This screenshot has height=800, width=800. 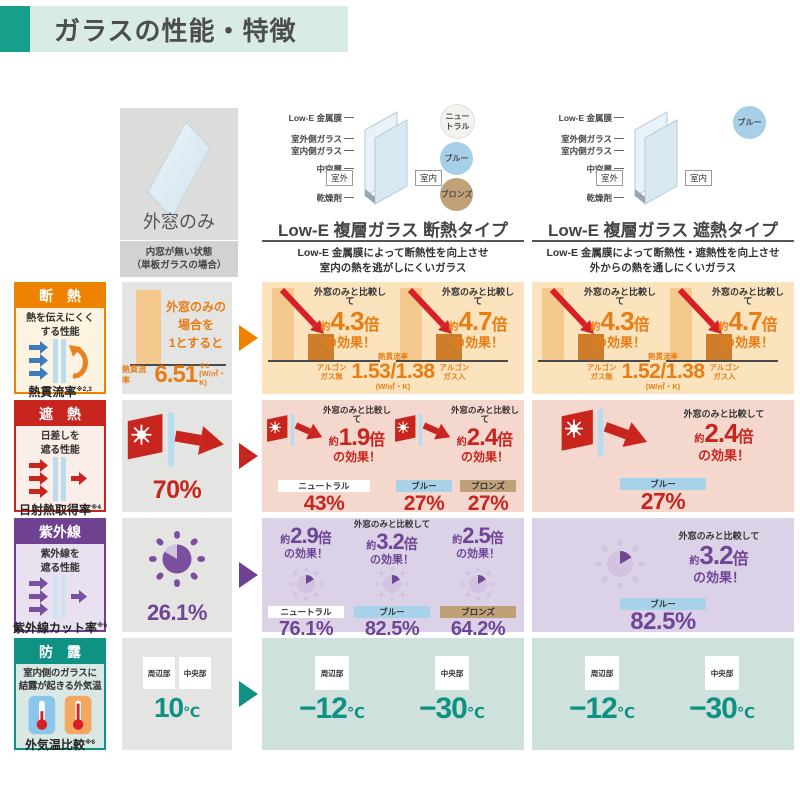 What do you see at coordinates (308, 118) in the screenshot?
I see `label-lowe-film: Low-E 金属膜` at bounding box center [308, 118].